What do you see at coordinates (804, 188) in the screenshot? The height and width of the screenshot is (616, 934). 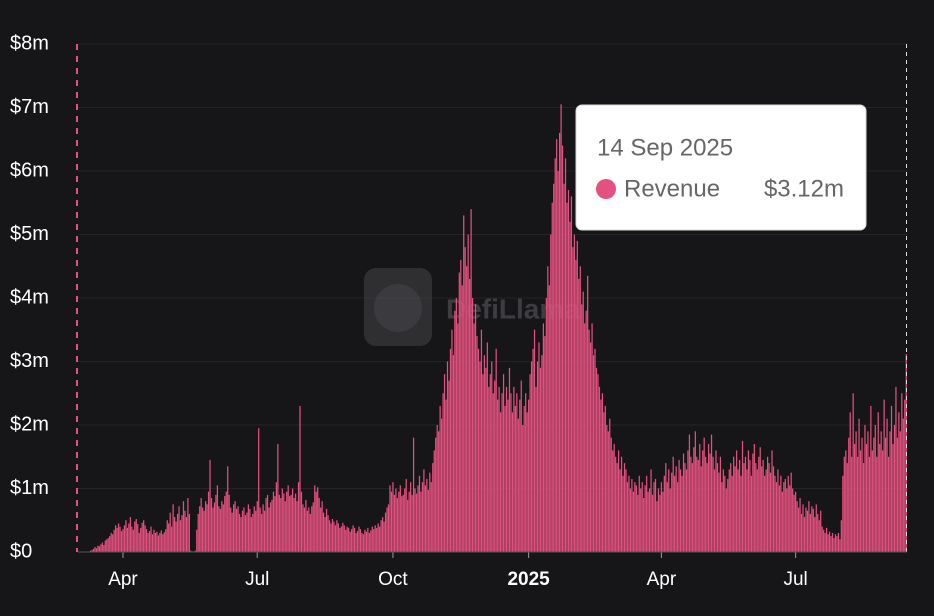 I see `tooltip-value: $3.12m` at bounding box center [804, 188].